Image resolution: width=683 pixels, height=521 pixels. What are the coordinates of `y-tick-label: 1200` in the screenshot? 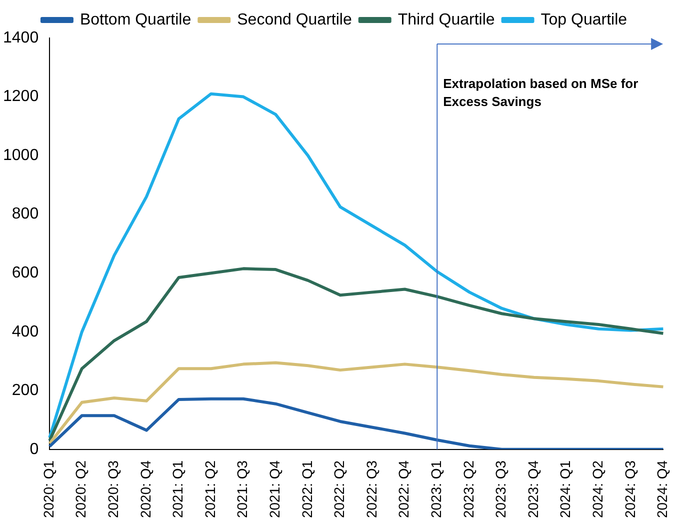 It's located at (21, 97).